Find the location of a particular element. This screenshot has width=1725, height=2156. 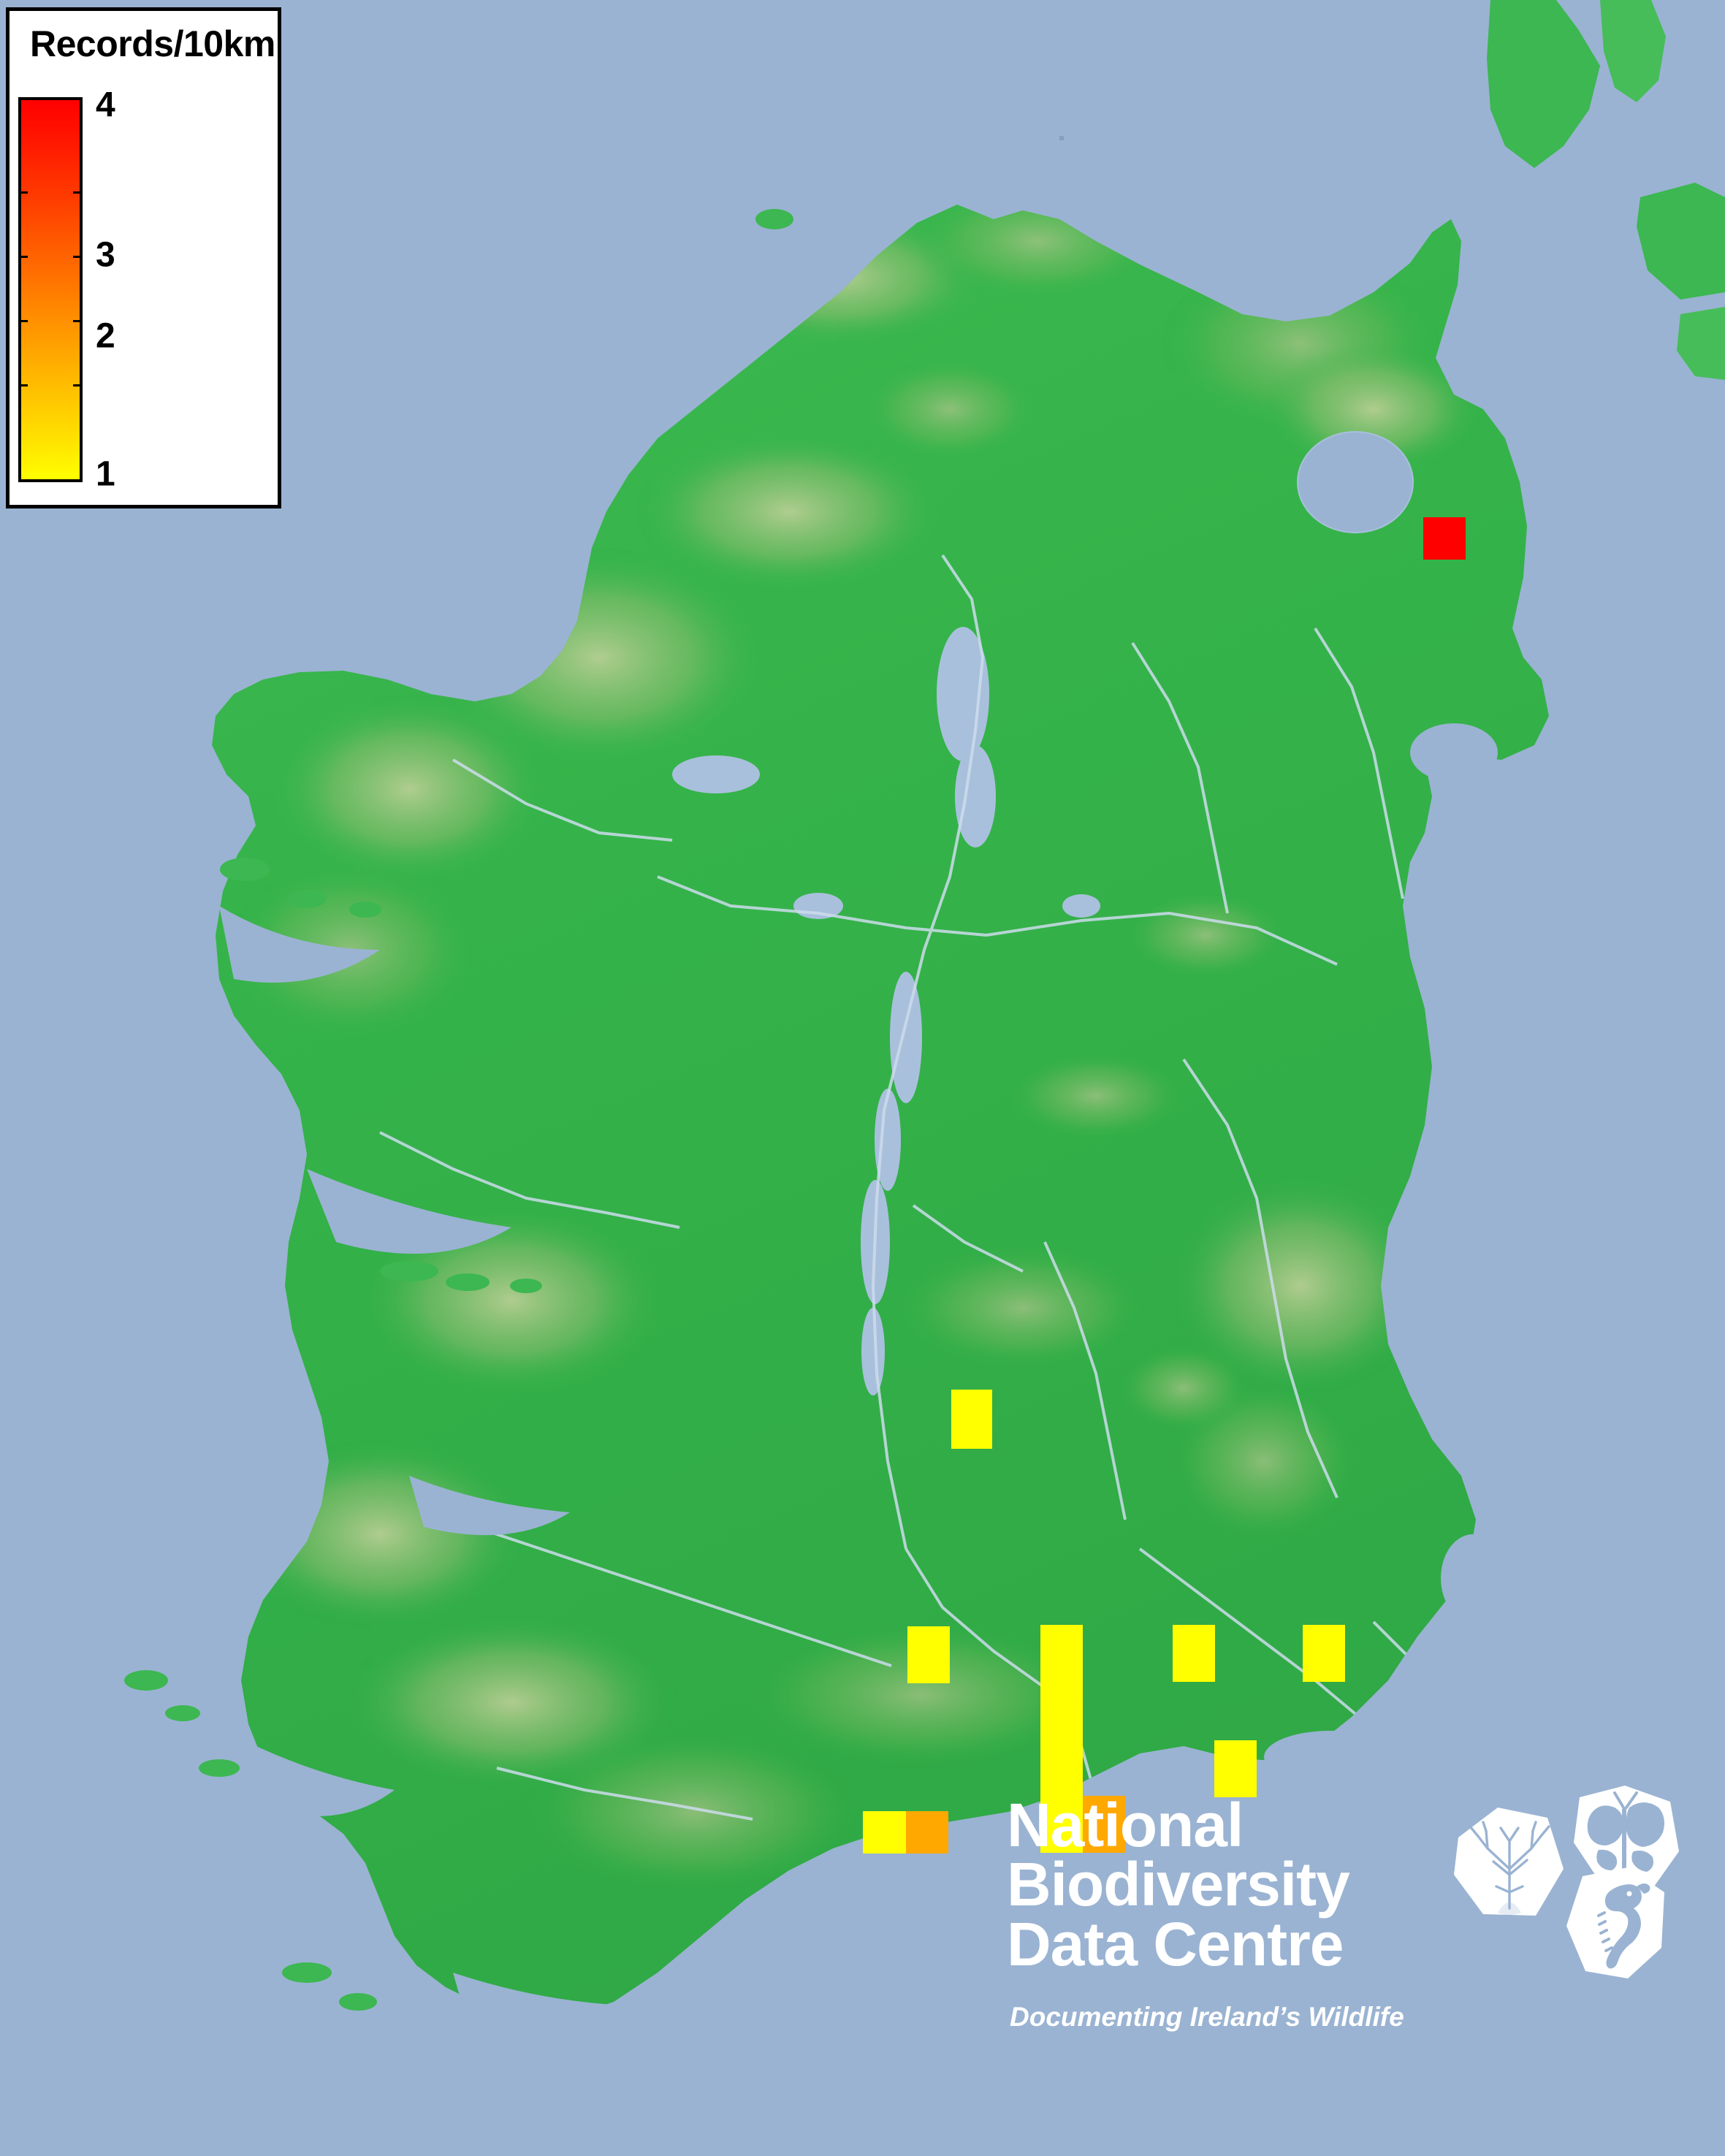

logo-line-3: Data Centre is located at coordinates (1175, 1943).